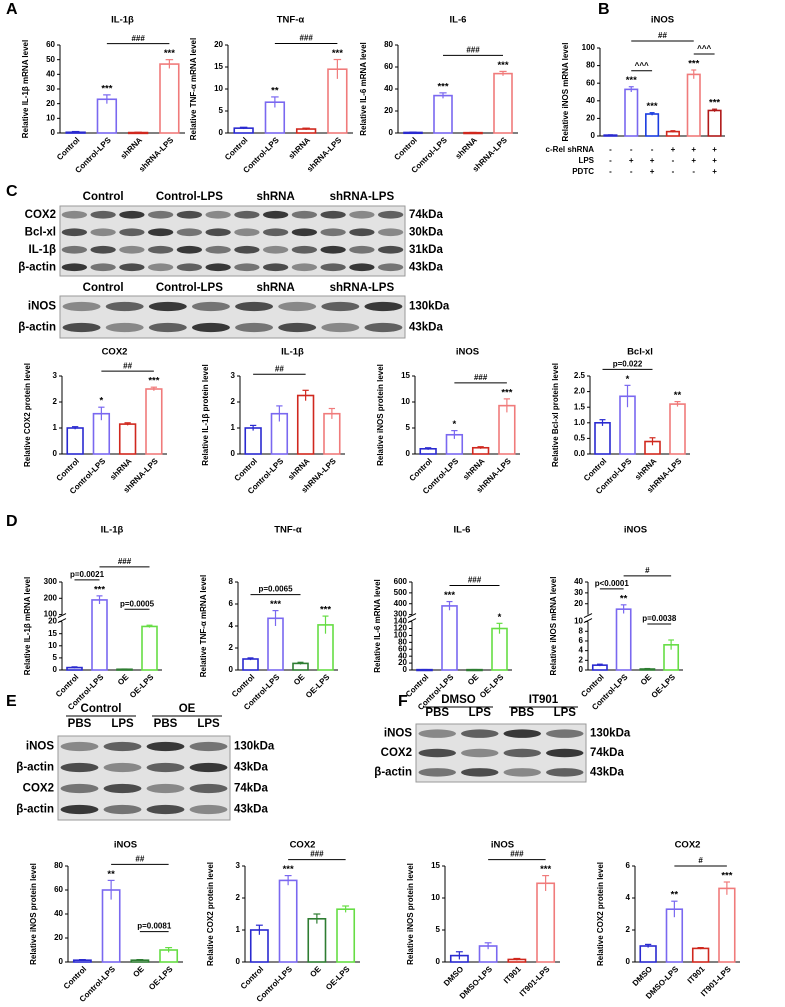  I want to click on y-tick-label: 100, so click(401, 635).